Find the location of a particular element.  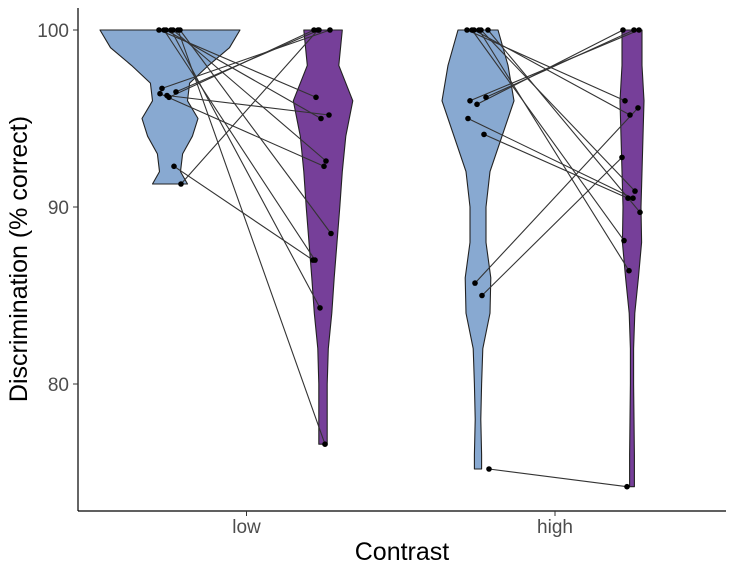

x-axis-title: Contrast is located at coordinates (402, 552).